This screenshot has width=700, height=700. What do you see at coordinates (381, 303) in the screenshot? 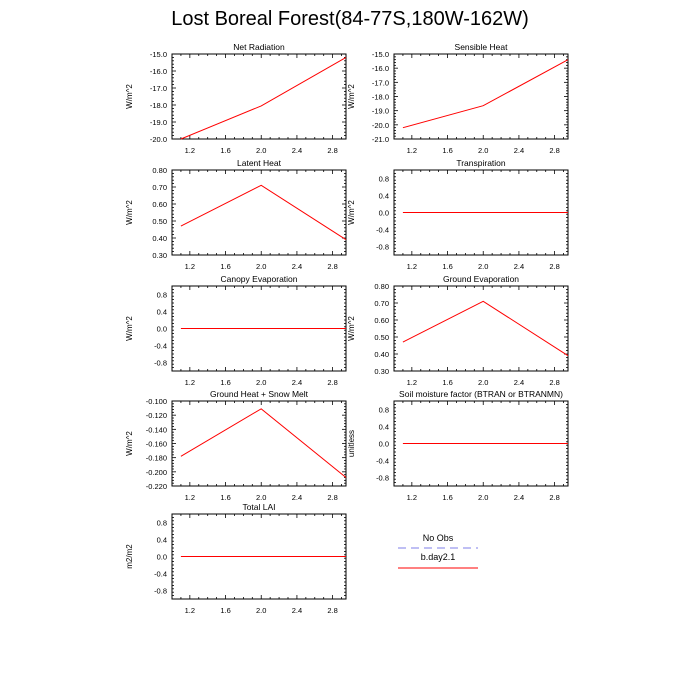
I see `y-tick-label: 0.70` at bounding box center [381, 303].